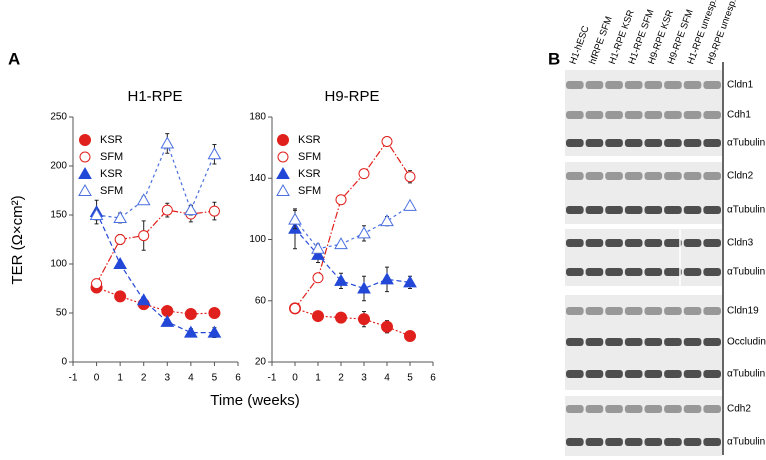  What do you see at coordinates (387, 378) in the screenshot?
I see `x-tick-label: 4` at bounding box center [387, 378].